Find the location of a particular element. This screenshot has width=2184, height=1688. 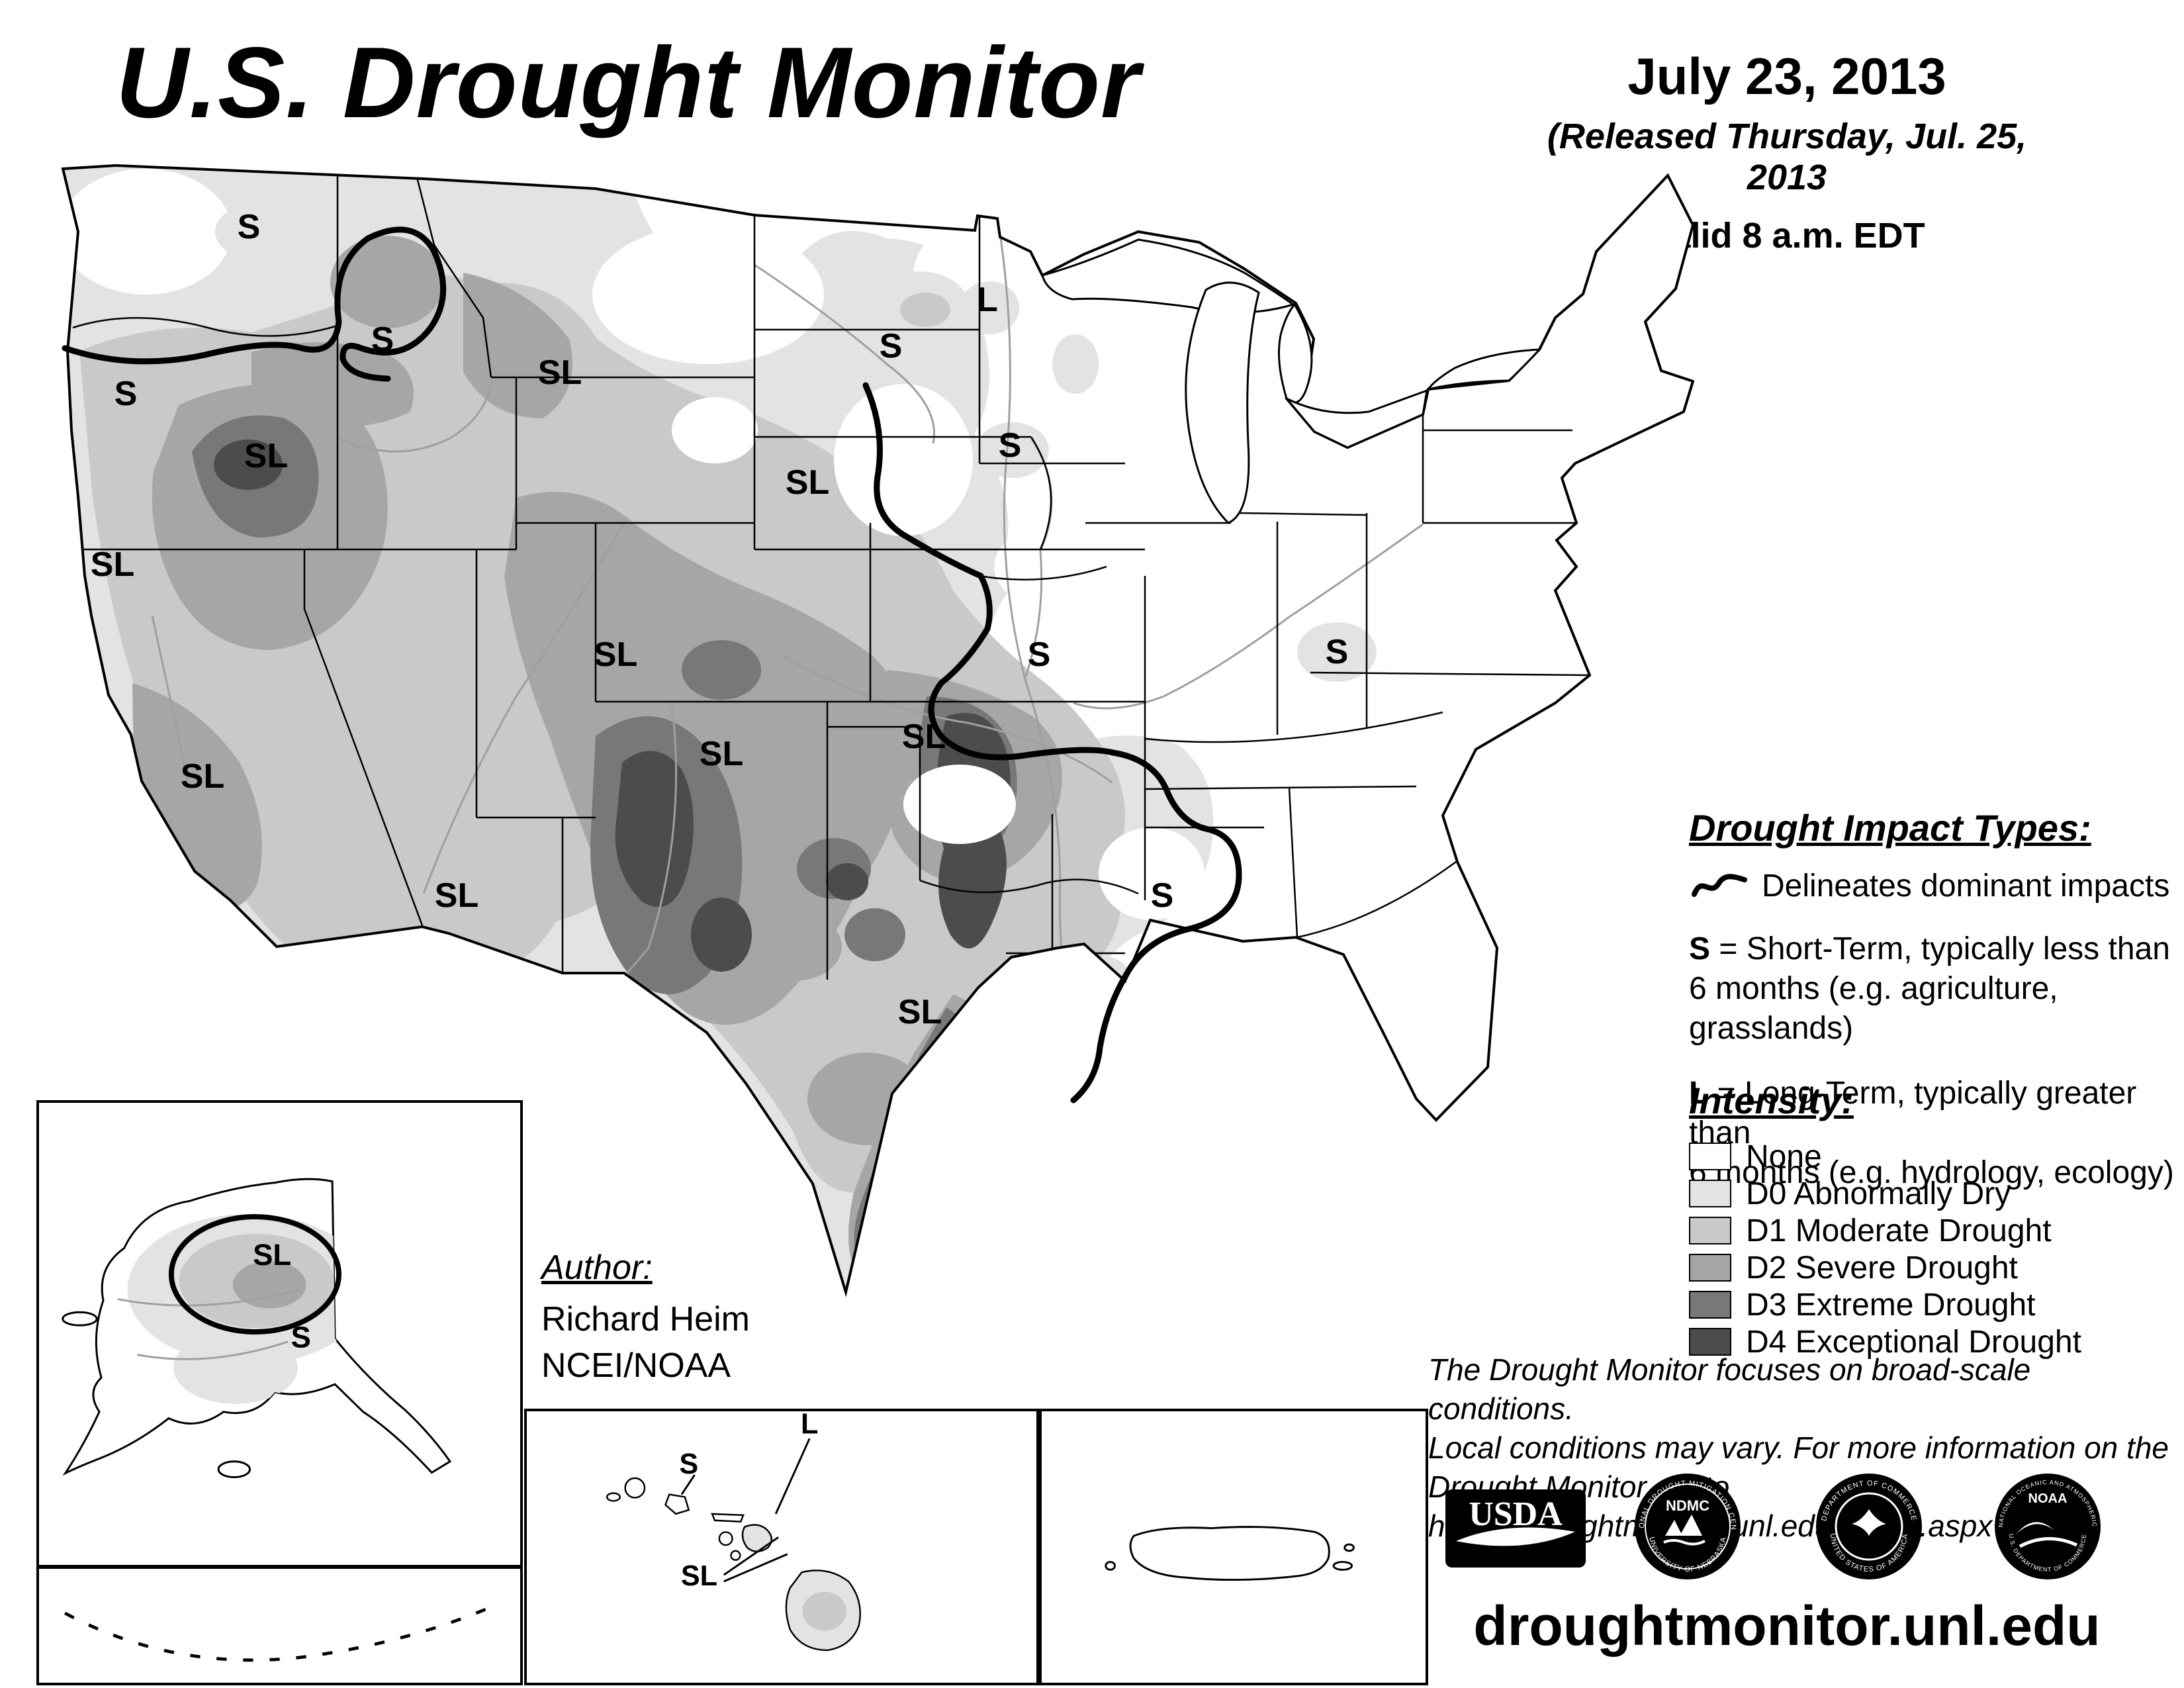

intensity-row-none: None is located at coordinates (1937, 1156).